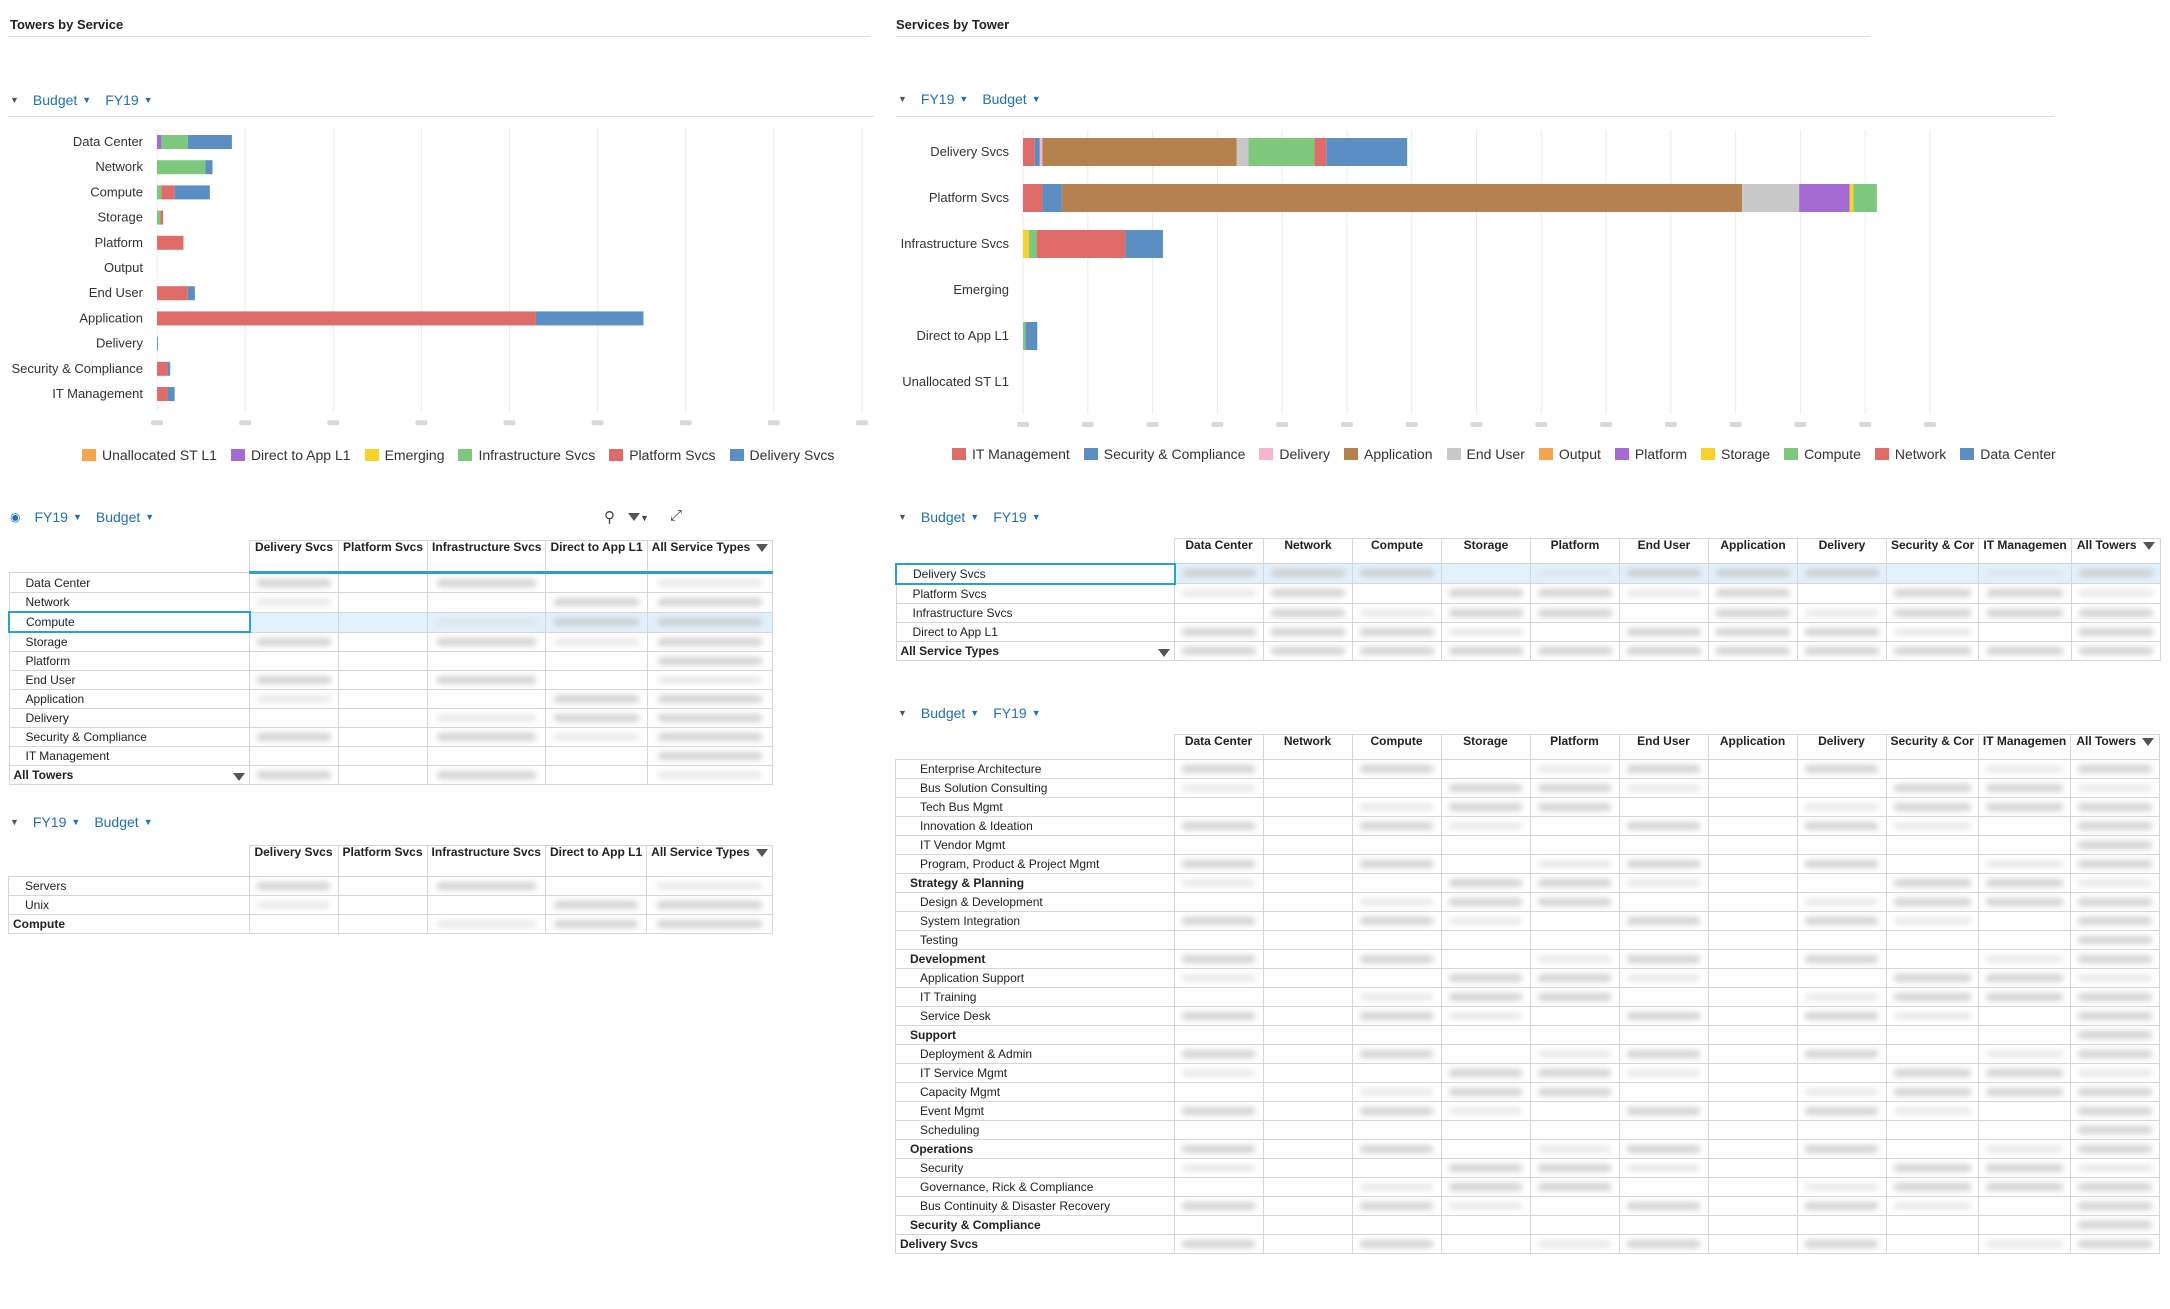 This screenshot has height=1309, width=2170. I want to click on table-row: Compute, so click(390, 924).